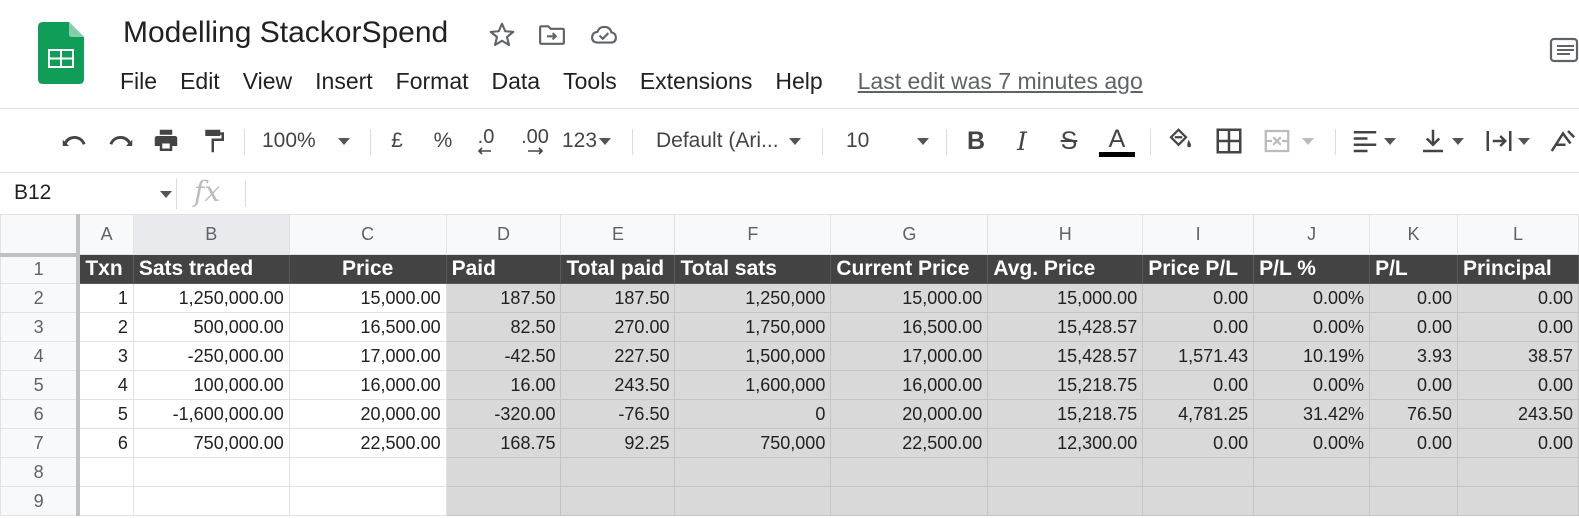  Describe the element at coordinates (1312, 298) in the screenshot. I see `grid-cell: 0.00%` at that location.